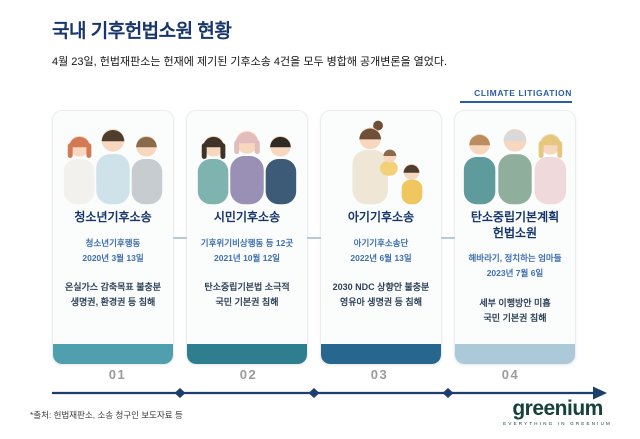 This screenshot has height=439, width=640. I want to click on baby, so click(389, 162).